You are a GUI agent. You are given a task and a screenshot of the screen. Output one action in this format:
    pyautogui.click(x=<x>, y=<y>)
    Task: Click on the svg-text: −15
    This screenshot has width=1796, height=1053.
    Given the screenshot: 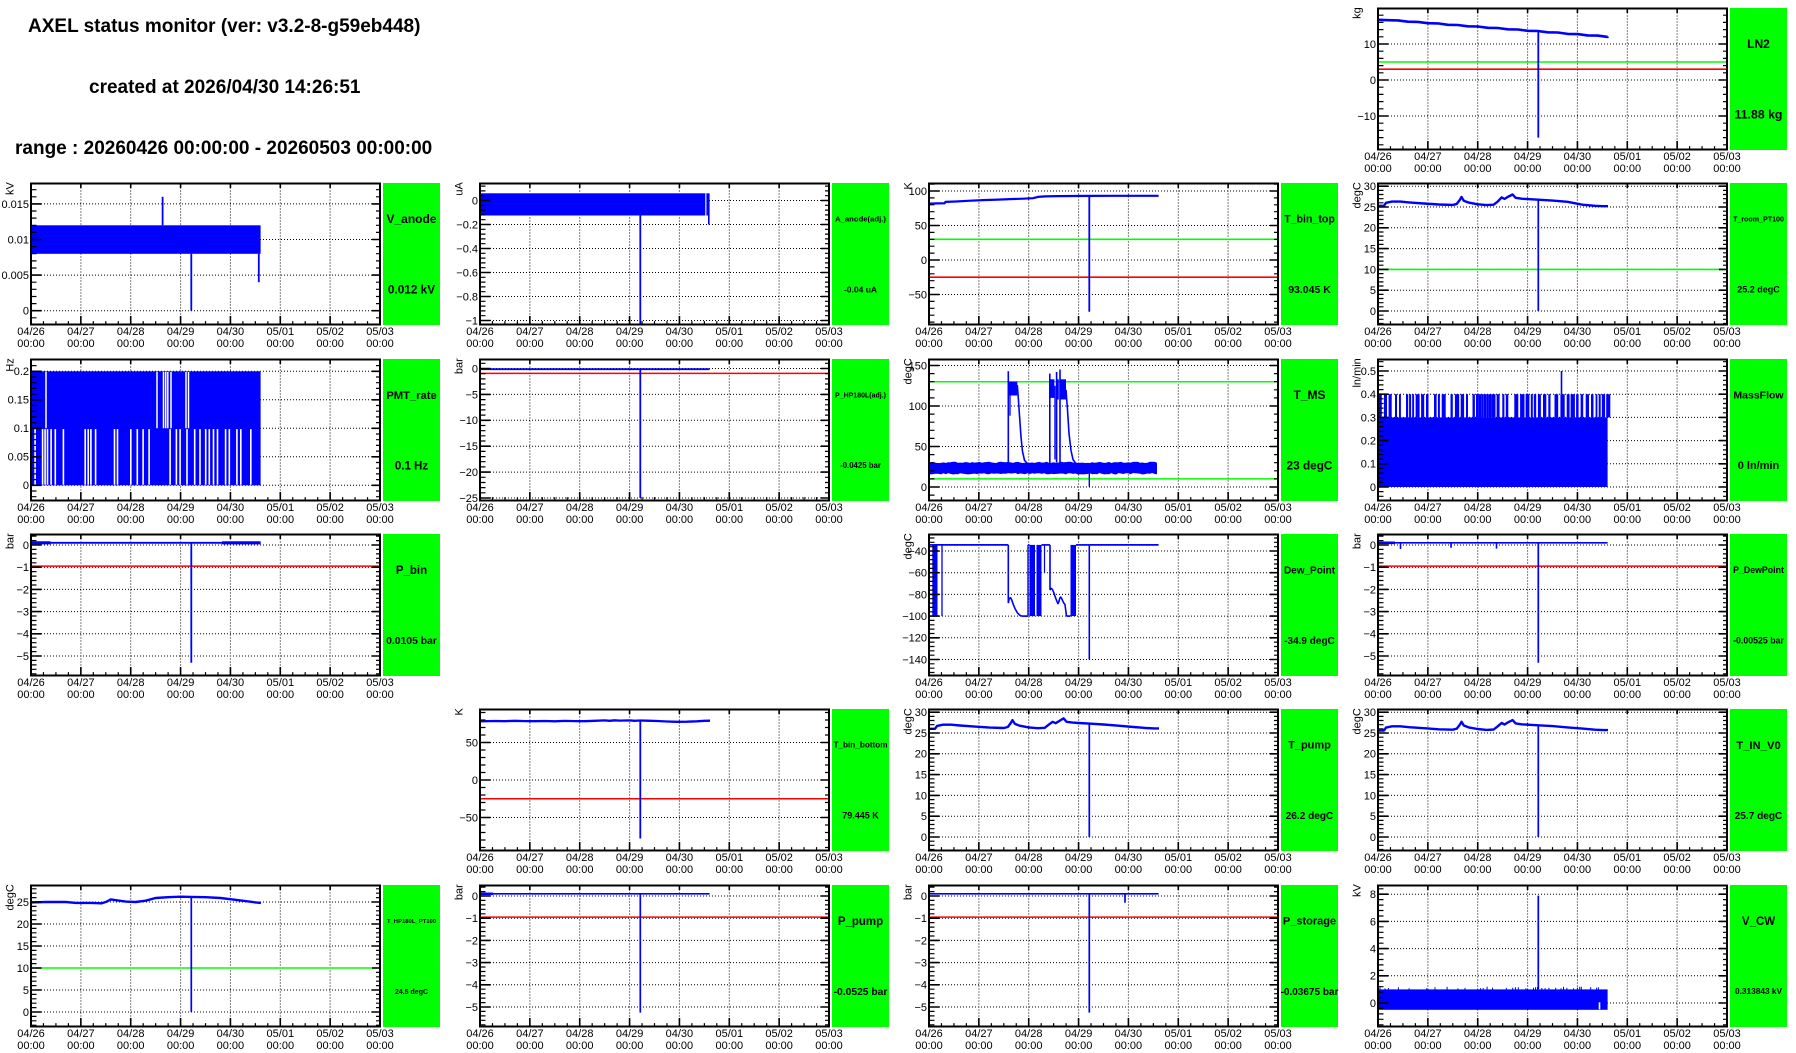 What is the action you would take?
    pyautogui.click(x=468, y=447)
    